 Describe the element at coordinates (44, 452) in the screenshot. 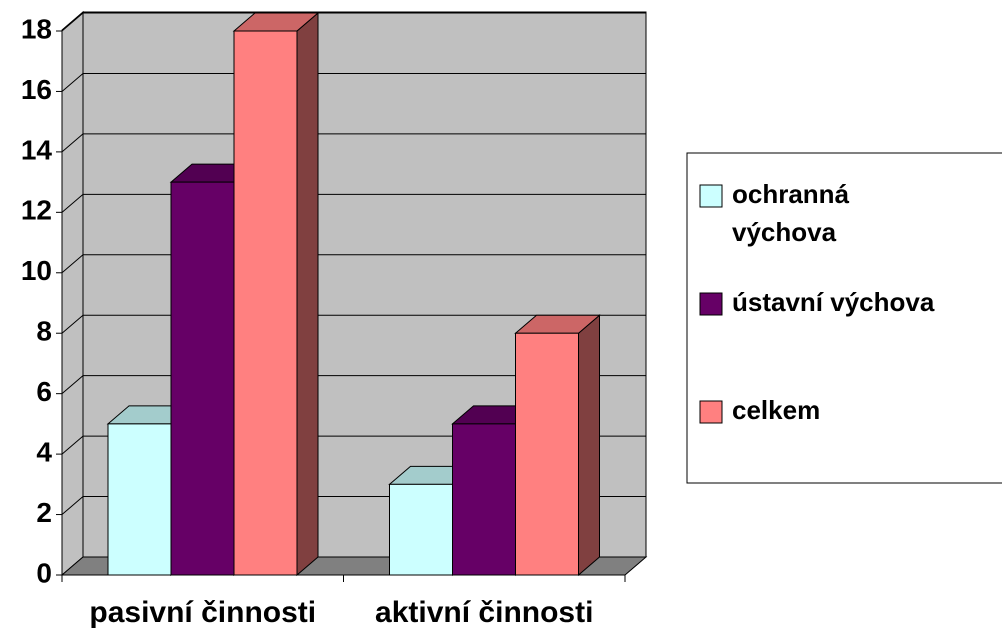

I see `y-tick-label: 4` at that location.